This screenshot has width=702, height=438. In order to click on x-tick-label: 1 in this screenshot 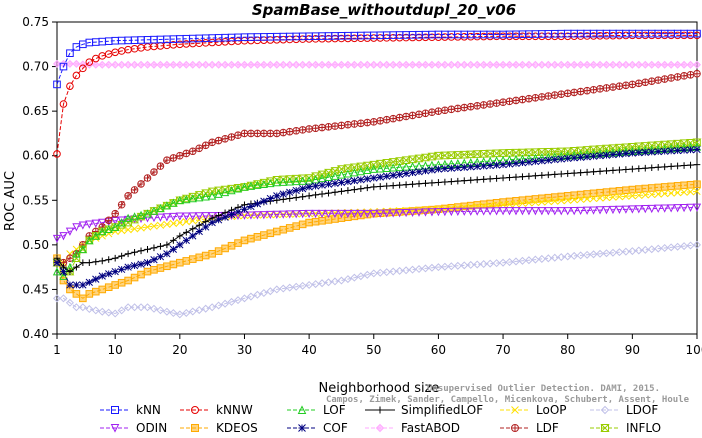, I will do `click(57, 350)`.